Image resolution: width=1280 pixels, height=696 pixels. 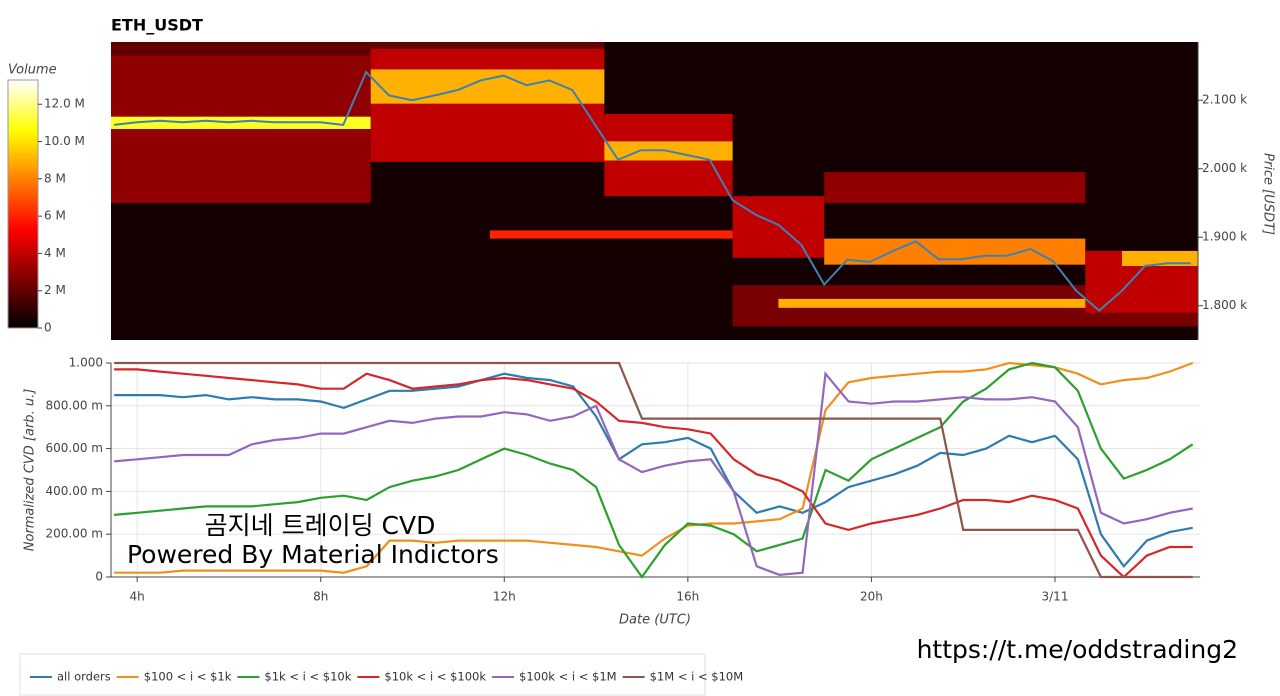 I want to click on legend-label: $1M < i < $10M, so click(x=697, y=677).